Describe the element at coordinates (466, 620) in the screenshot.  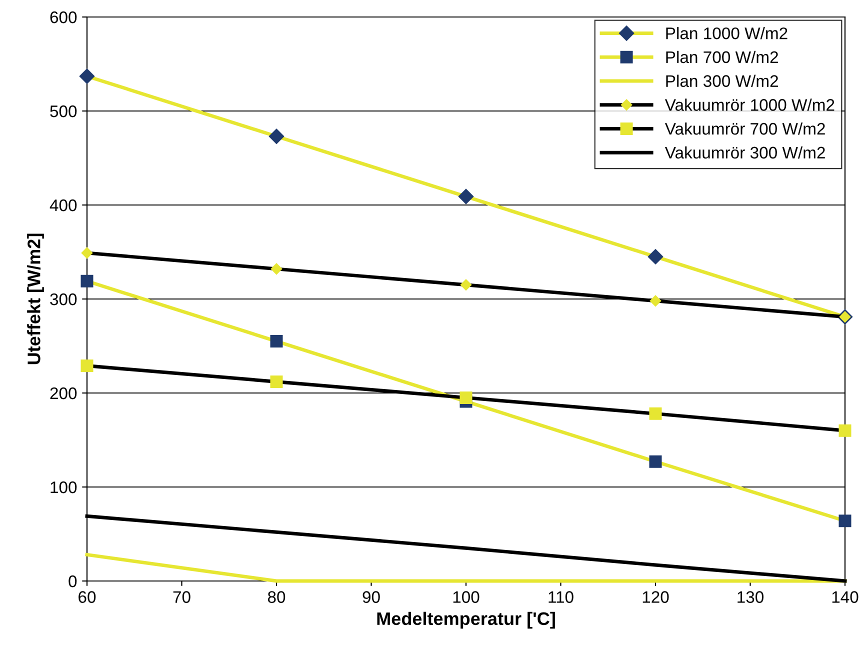
I see `x-axis-title: Medeltemperatur ['C]` at that location.